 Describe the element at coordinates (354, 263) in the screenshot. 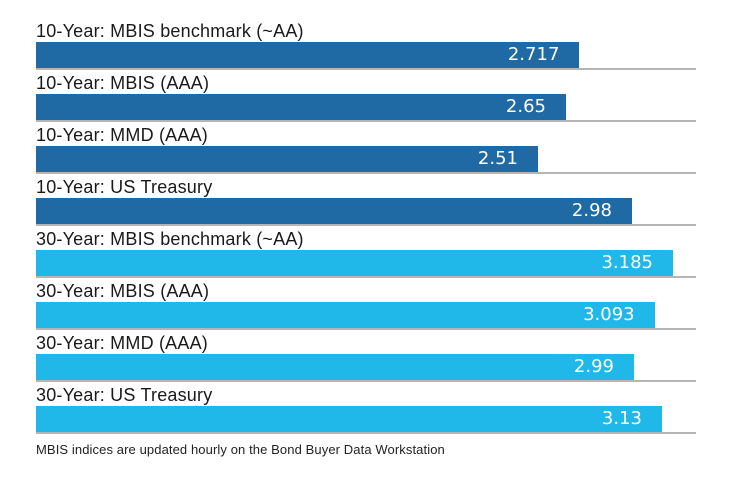

I see `value-bar: 3.185` at that location.